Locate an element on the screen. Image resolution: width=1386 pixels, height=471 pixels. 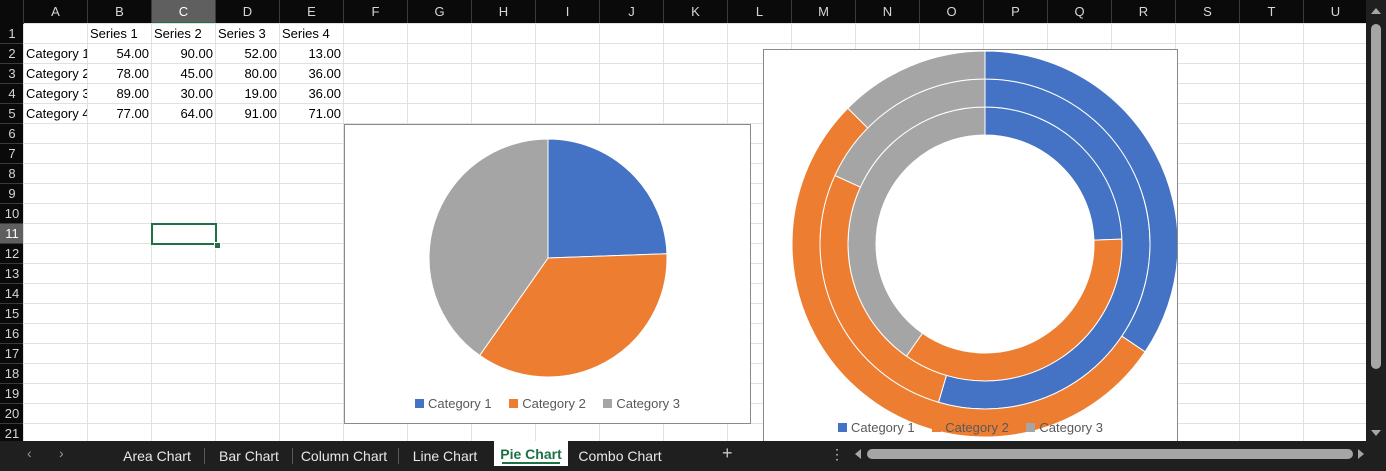
next-sheet-icon: › is located at coordinates (61, 453).